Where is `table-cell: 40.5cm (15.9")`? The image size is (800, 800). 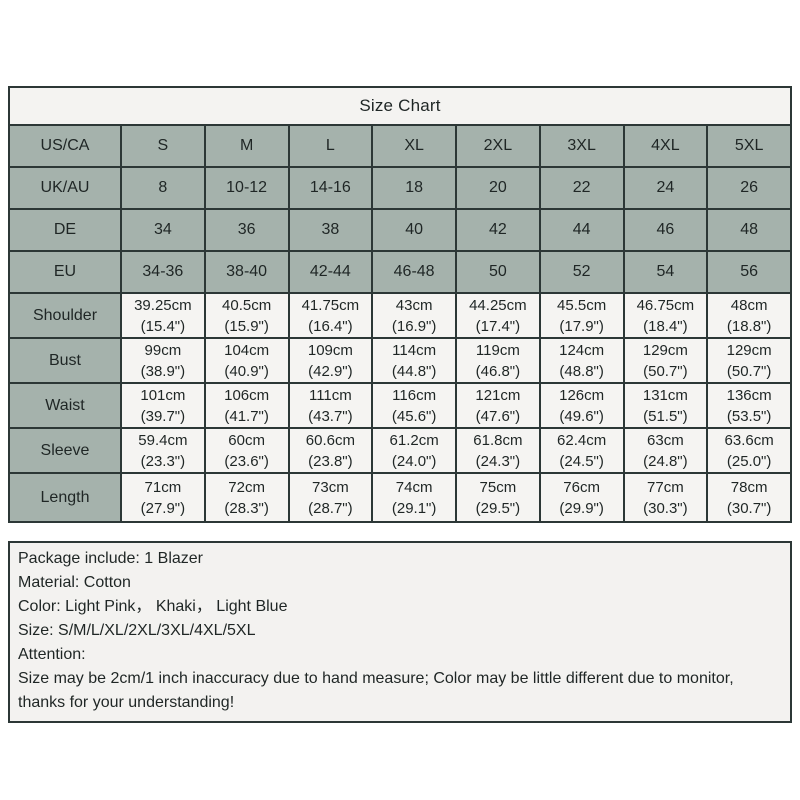 table-cell: 40.5cm (15.9") is located at coordinates (246, 315).